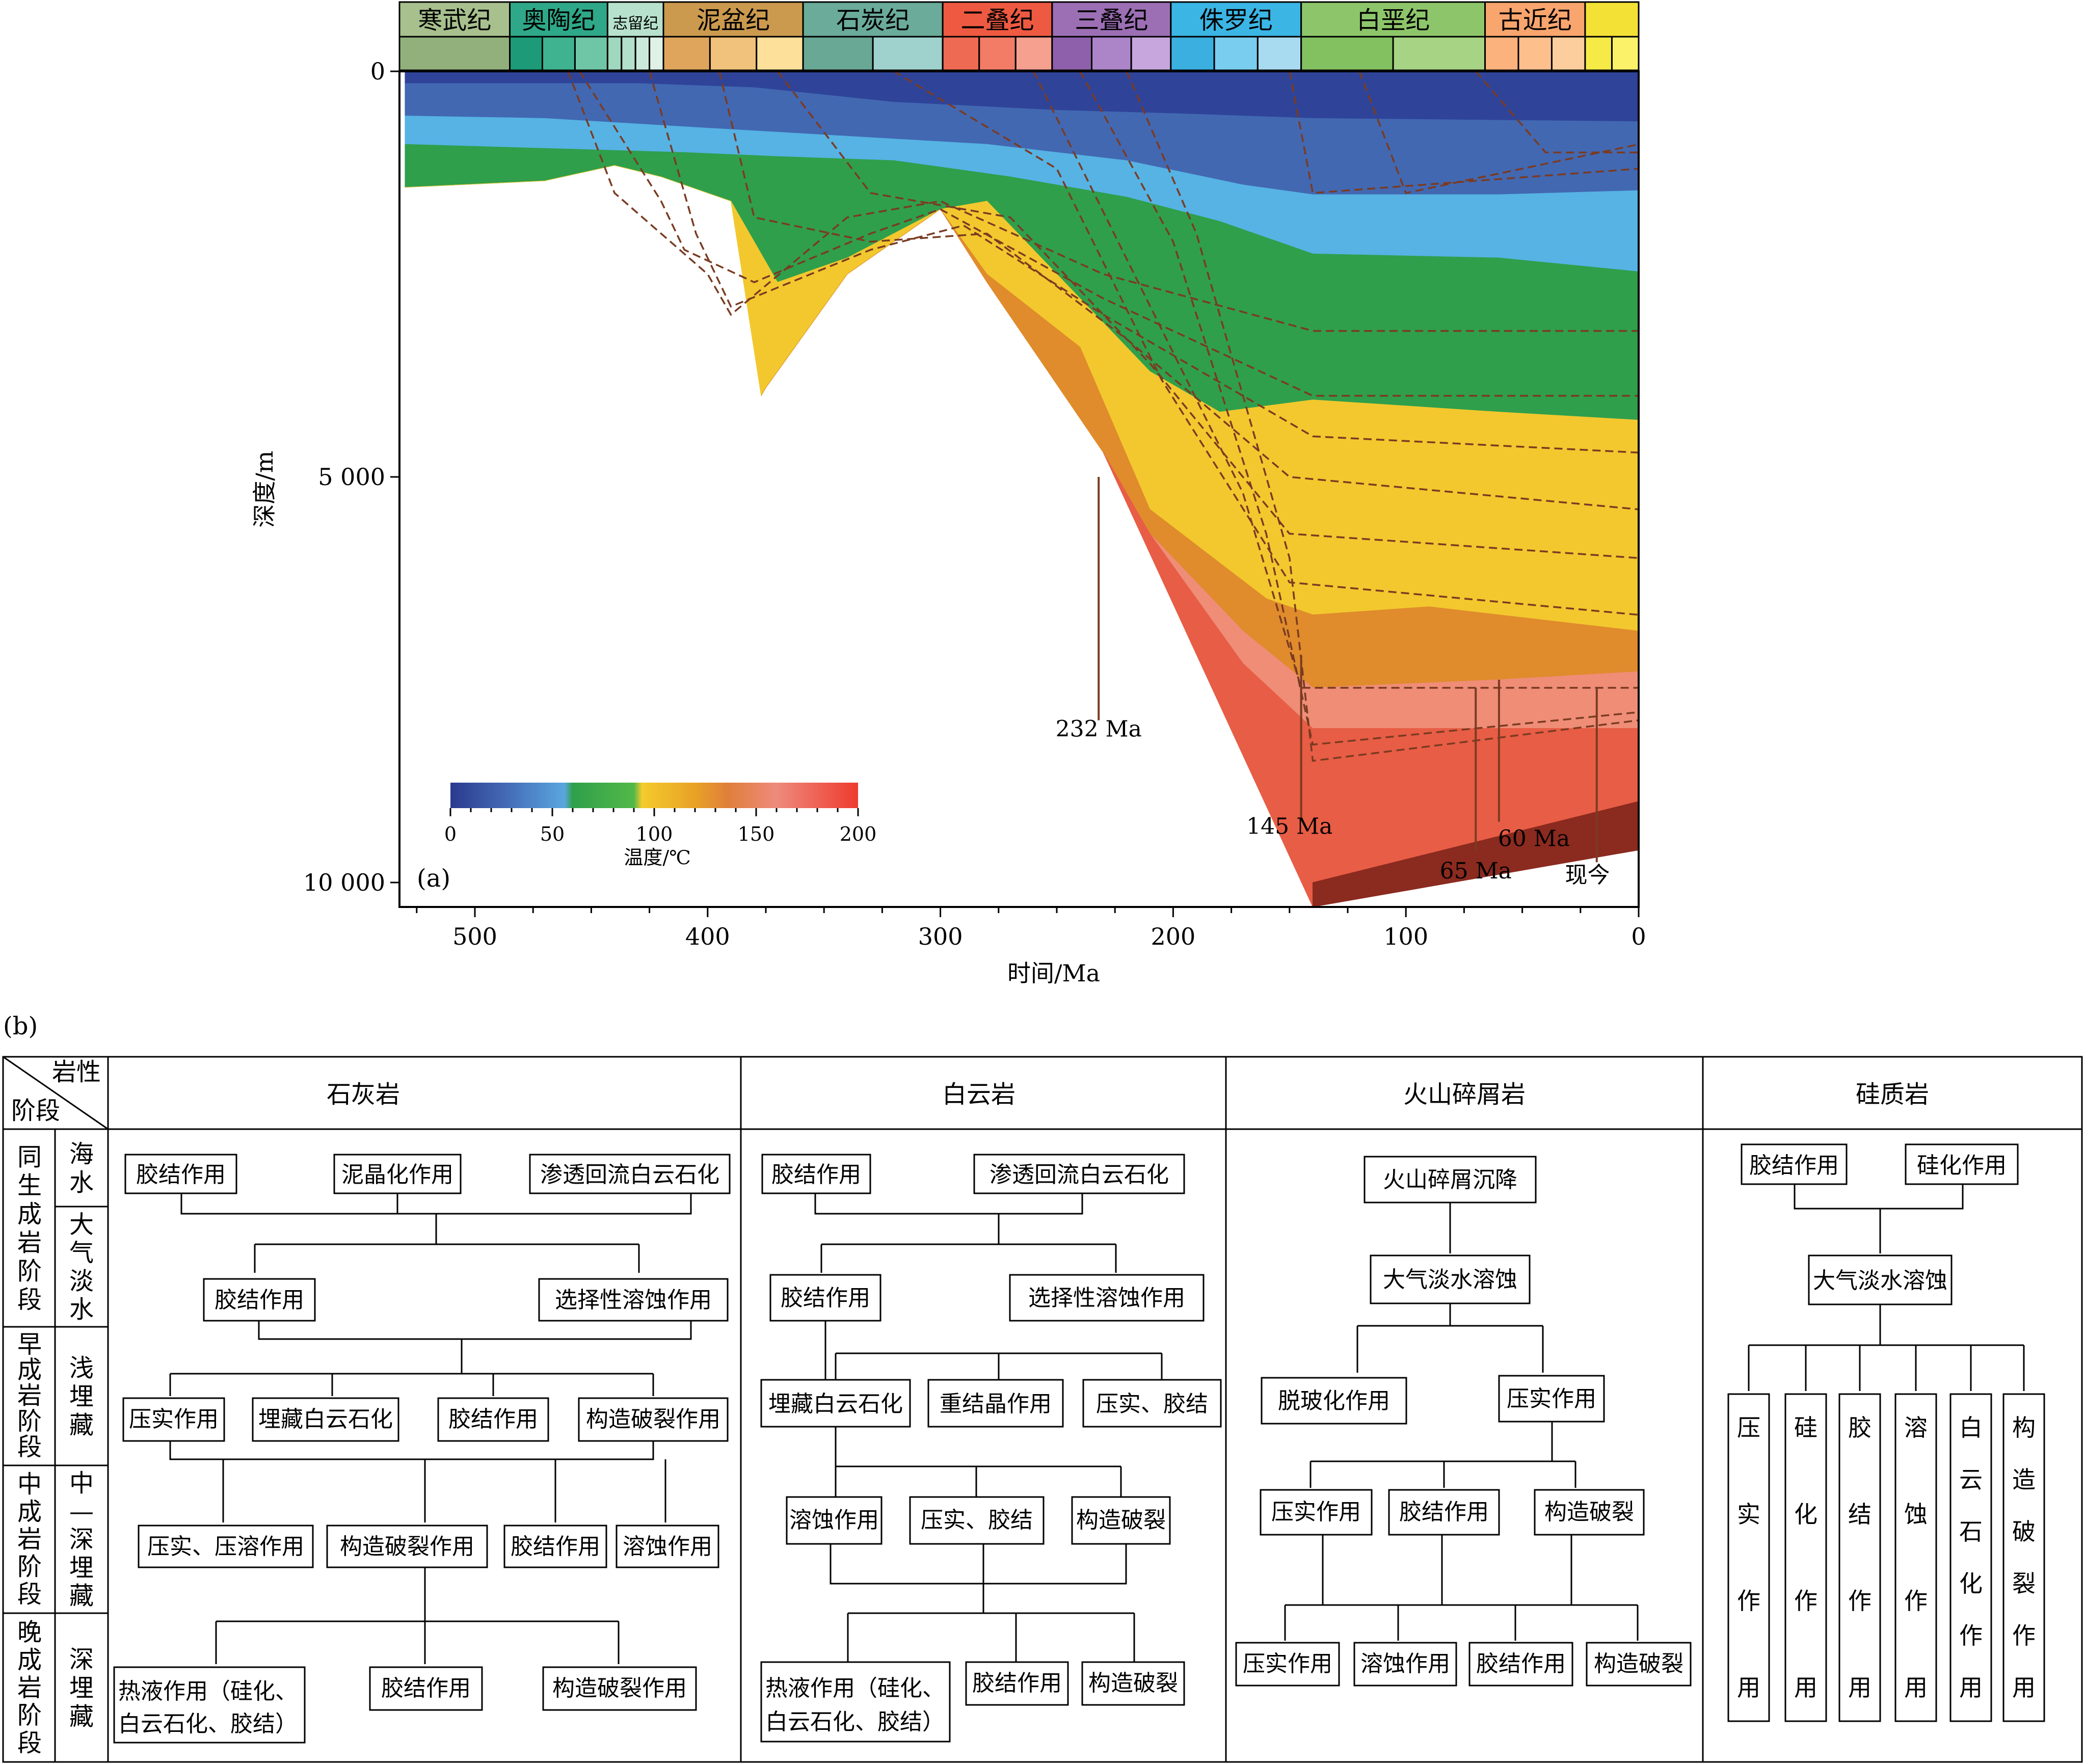 Image resolution: width=2085 pixels, height=1764 pixels. Describe the element at coordinates (451, 834) in the screenshot. I see `colorbar-tick-label: 0` at that location.